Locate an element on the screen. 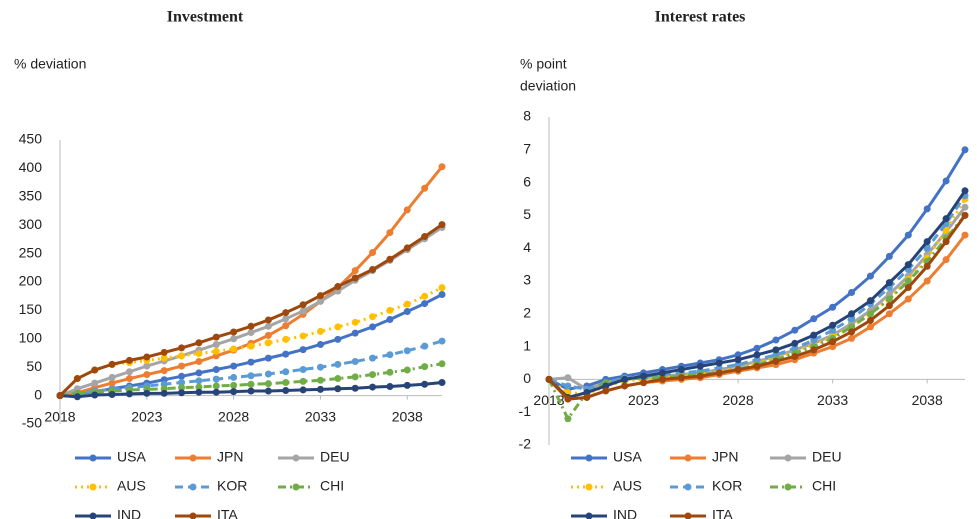  y-tick-label: 2 is located at coordinates (527, 313).